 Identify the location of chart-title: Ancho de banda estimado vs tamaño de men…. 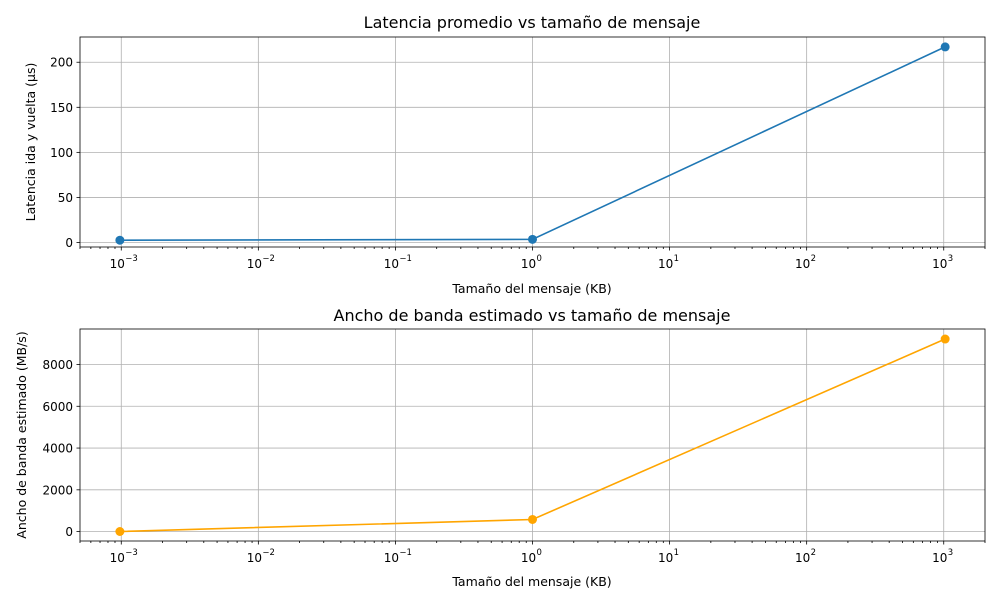
(532, 315).